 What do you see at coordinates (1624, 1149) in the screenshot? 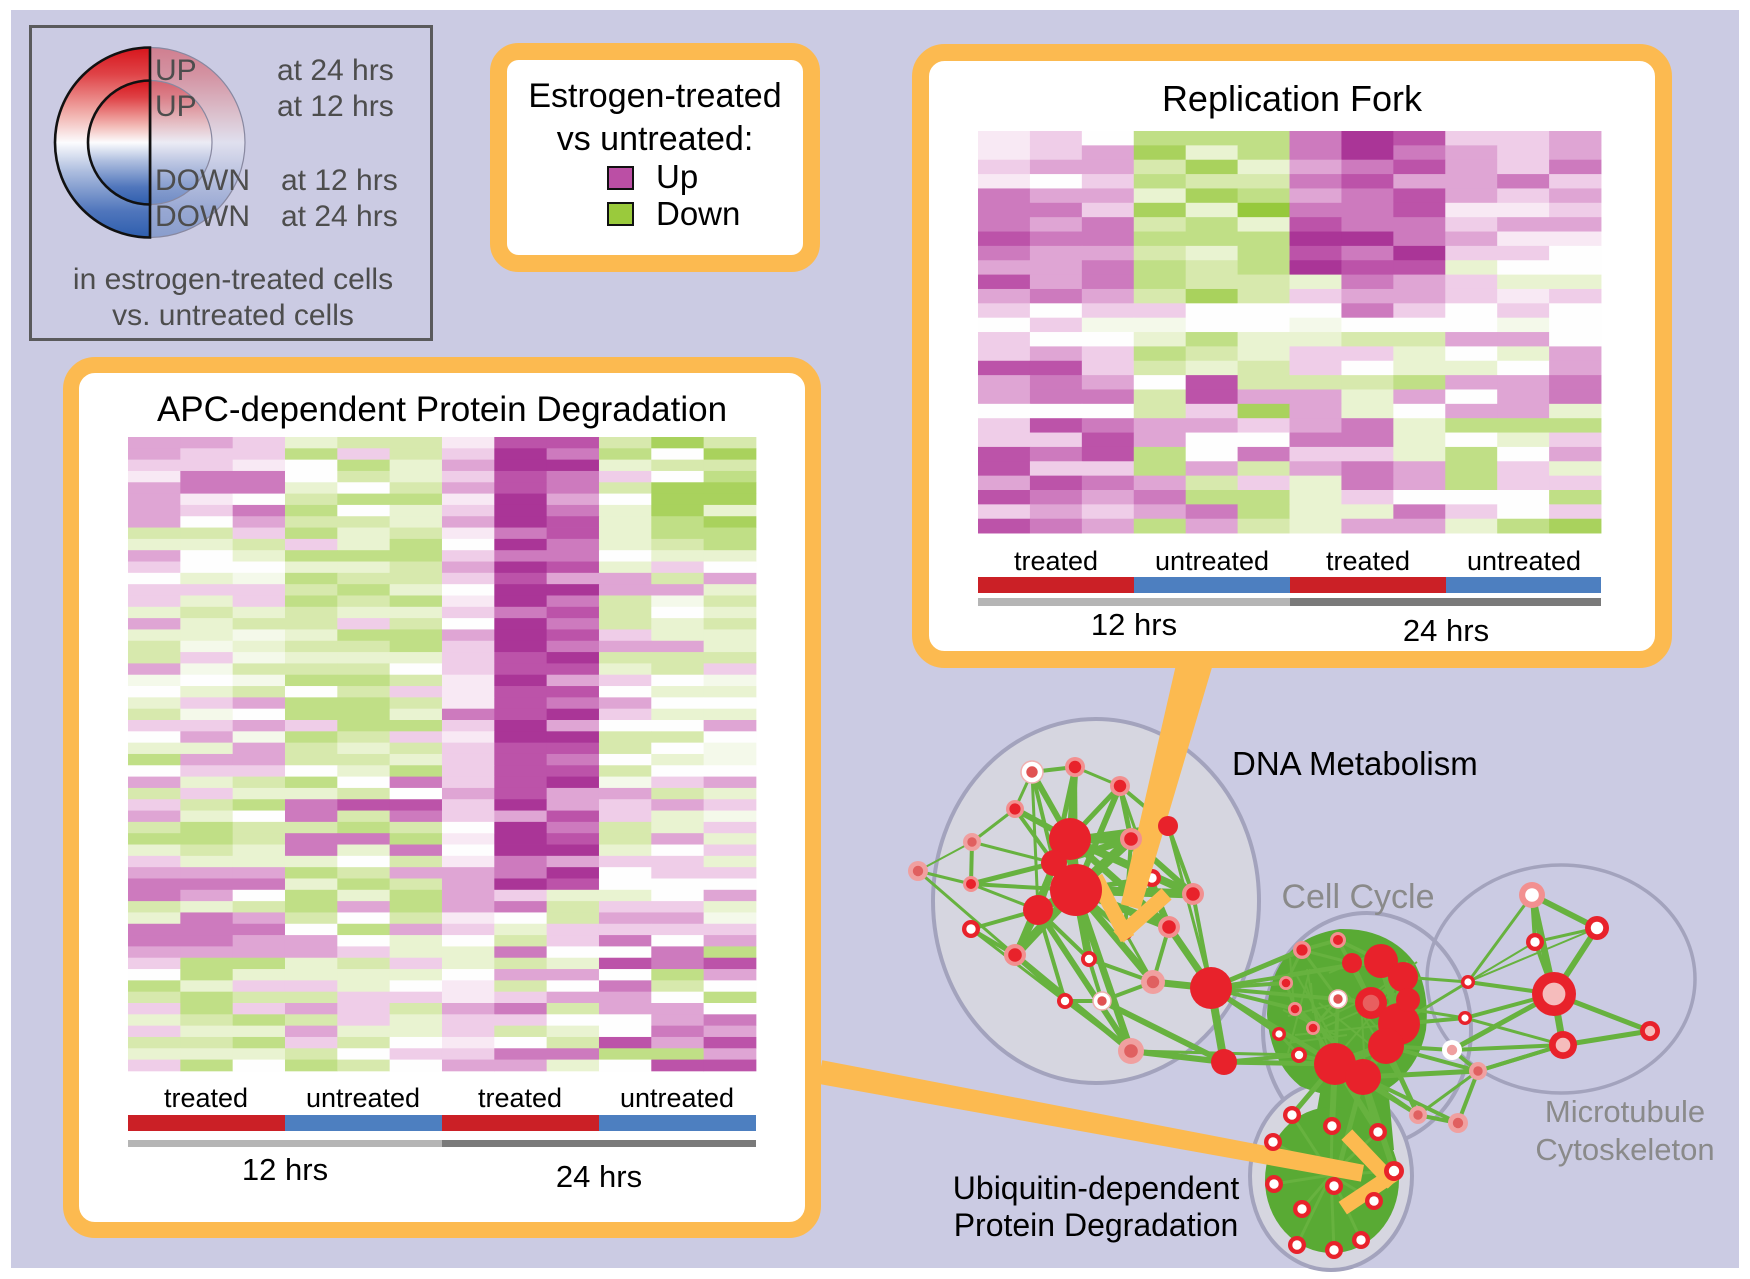
I see `svg-text: Cytoskeleton` at bounding box center [1624, 1149].